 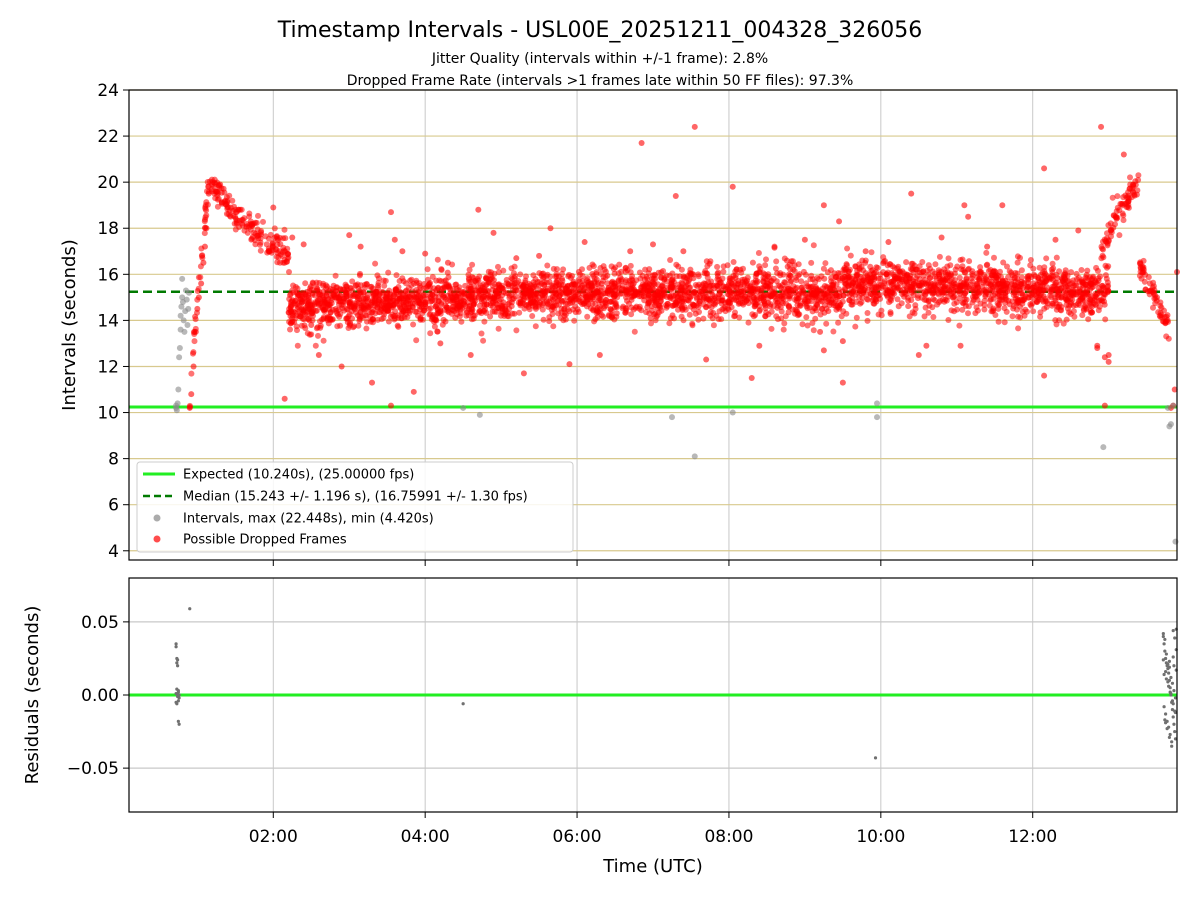 What do you see at coordinates (676, 683) in the screenshot?
I see `residual-points` at bounding box center [676, 683].